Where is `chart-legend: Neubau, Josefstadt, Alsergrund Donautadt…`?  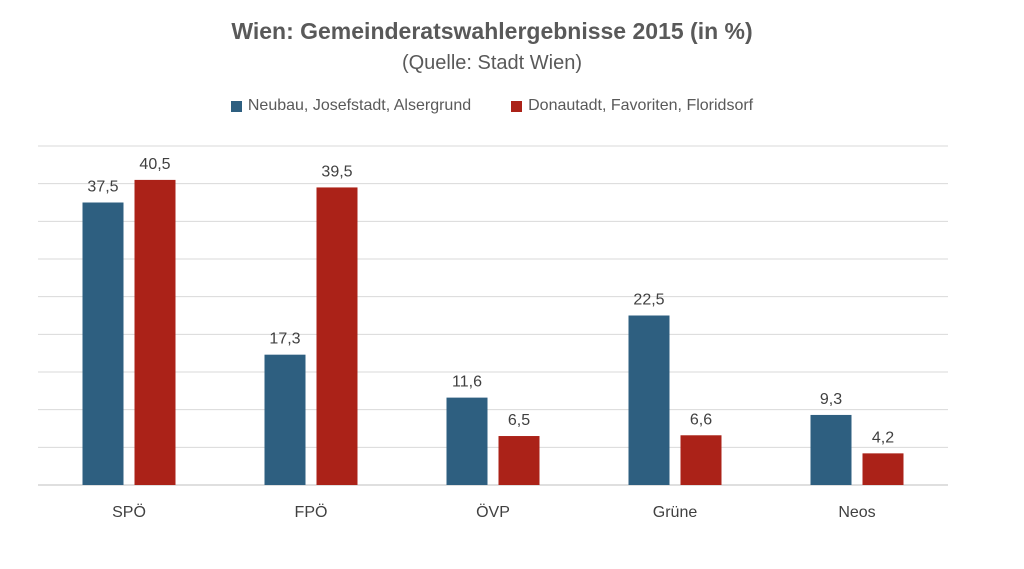 chart-legend: Neubau, Josefstadt, Alsergrund Donautadt… is located at coordinates (492, 106).